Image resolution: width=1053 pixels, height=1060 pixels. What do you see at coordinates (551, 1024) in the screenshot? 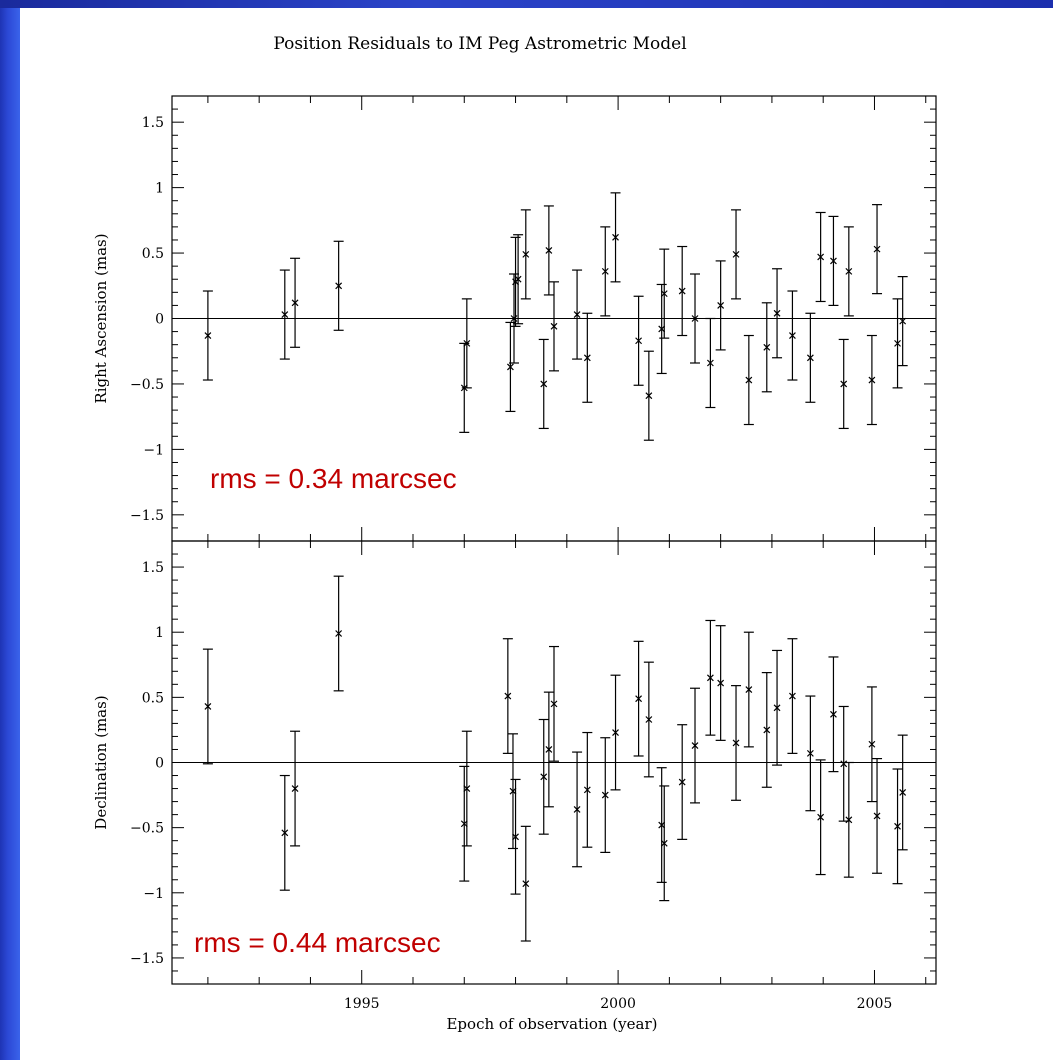
I see `x-axis-title: Epoch of observation (year)` at bounding box center [551, 1024].